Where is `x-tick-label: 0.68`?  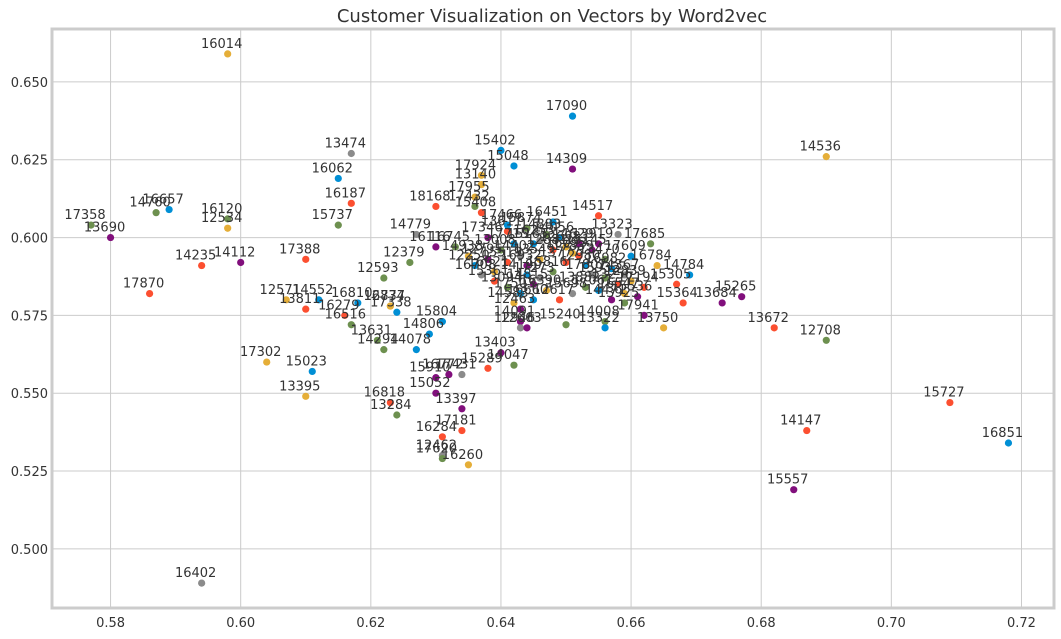 x-tick-label: 0.68 is located at coordinates (761, 623).